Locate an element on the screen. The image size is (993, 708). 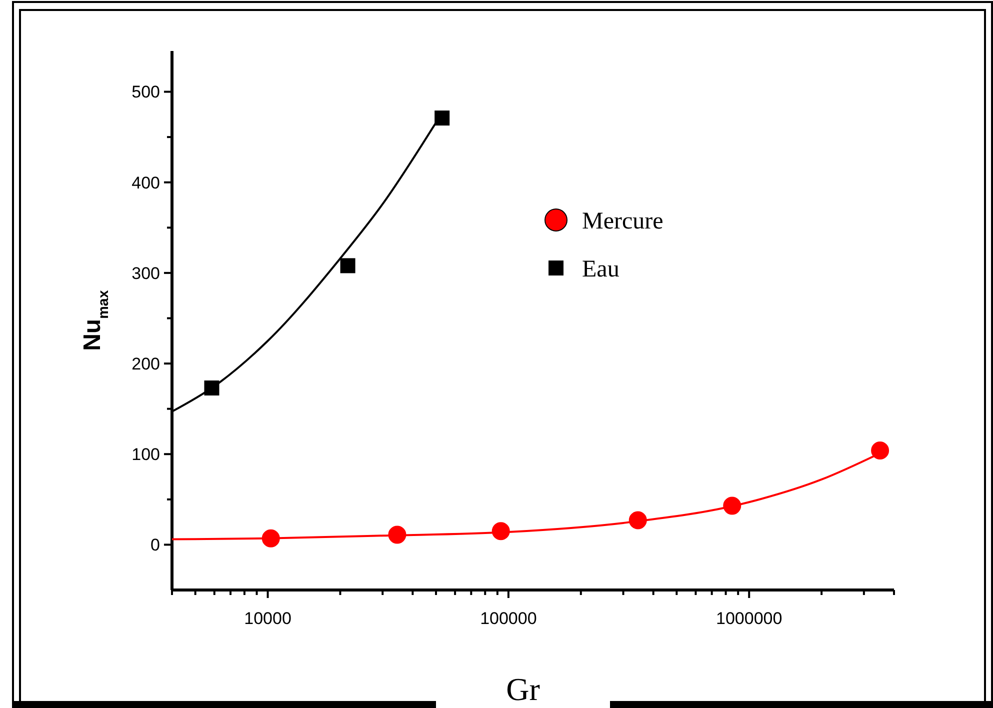
x-axis-title: Gr is located at coordinates (523, 689).